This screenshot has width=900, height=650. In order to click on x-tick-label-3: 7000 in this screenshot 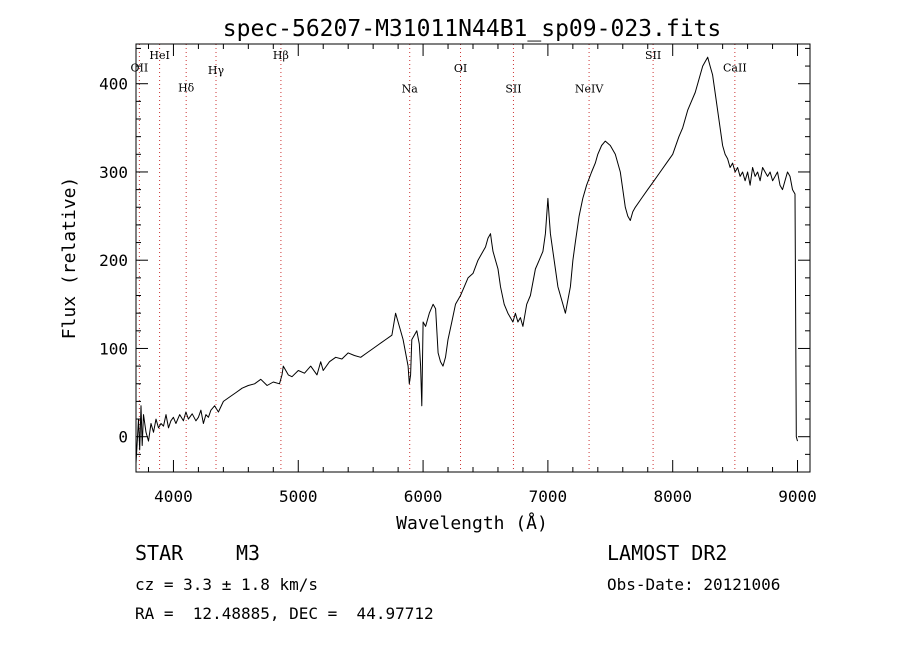, I will do `click(548, 496)`.